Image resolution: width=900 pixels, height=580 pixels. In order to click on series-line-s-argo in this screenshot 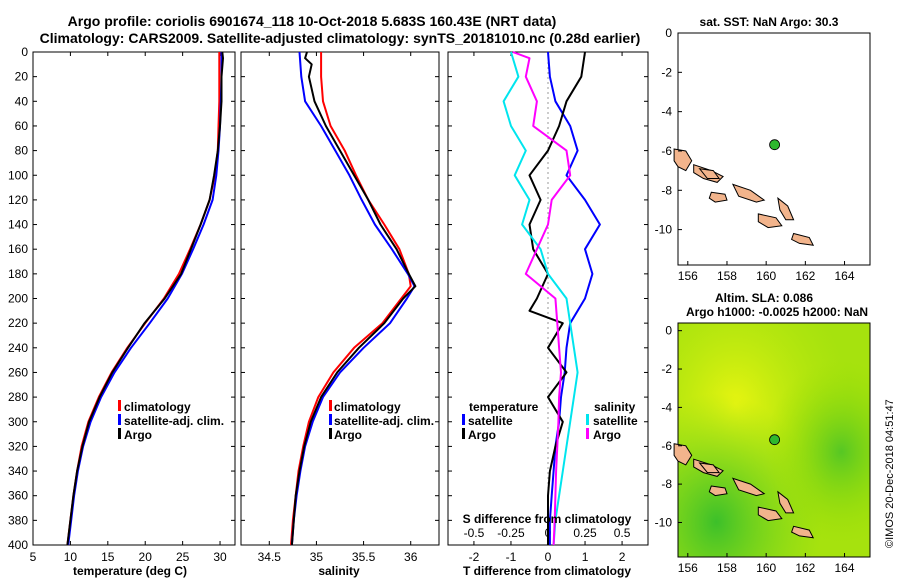, I will do `click(542, 298)`.